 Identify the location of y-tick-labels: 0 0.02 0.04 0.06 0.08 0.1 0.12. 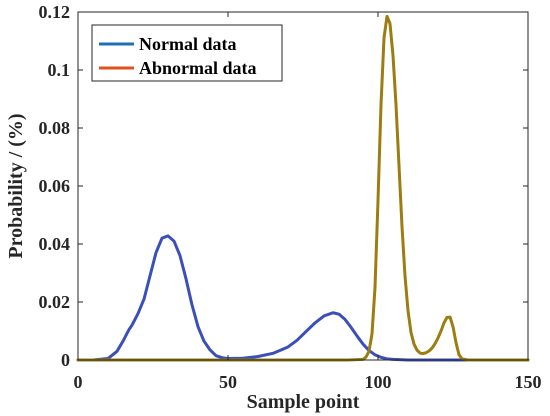
(55, 186).